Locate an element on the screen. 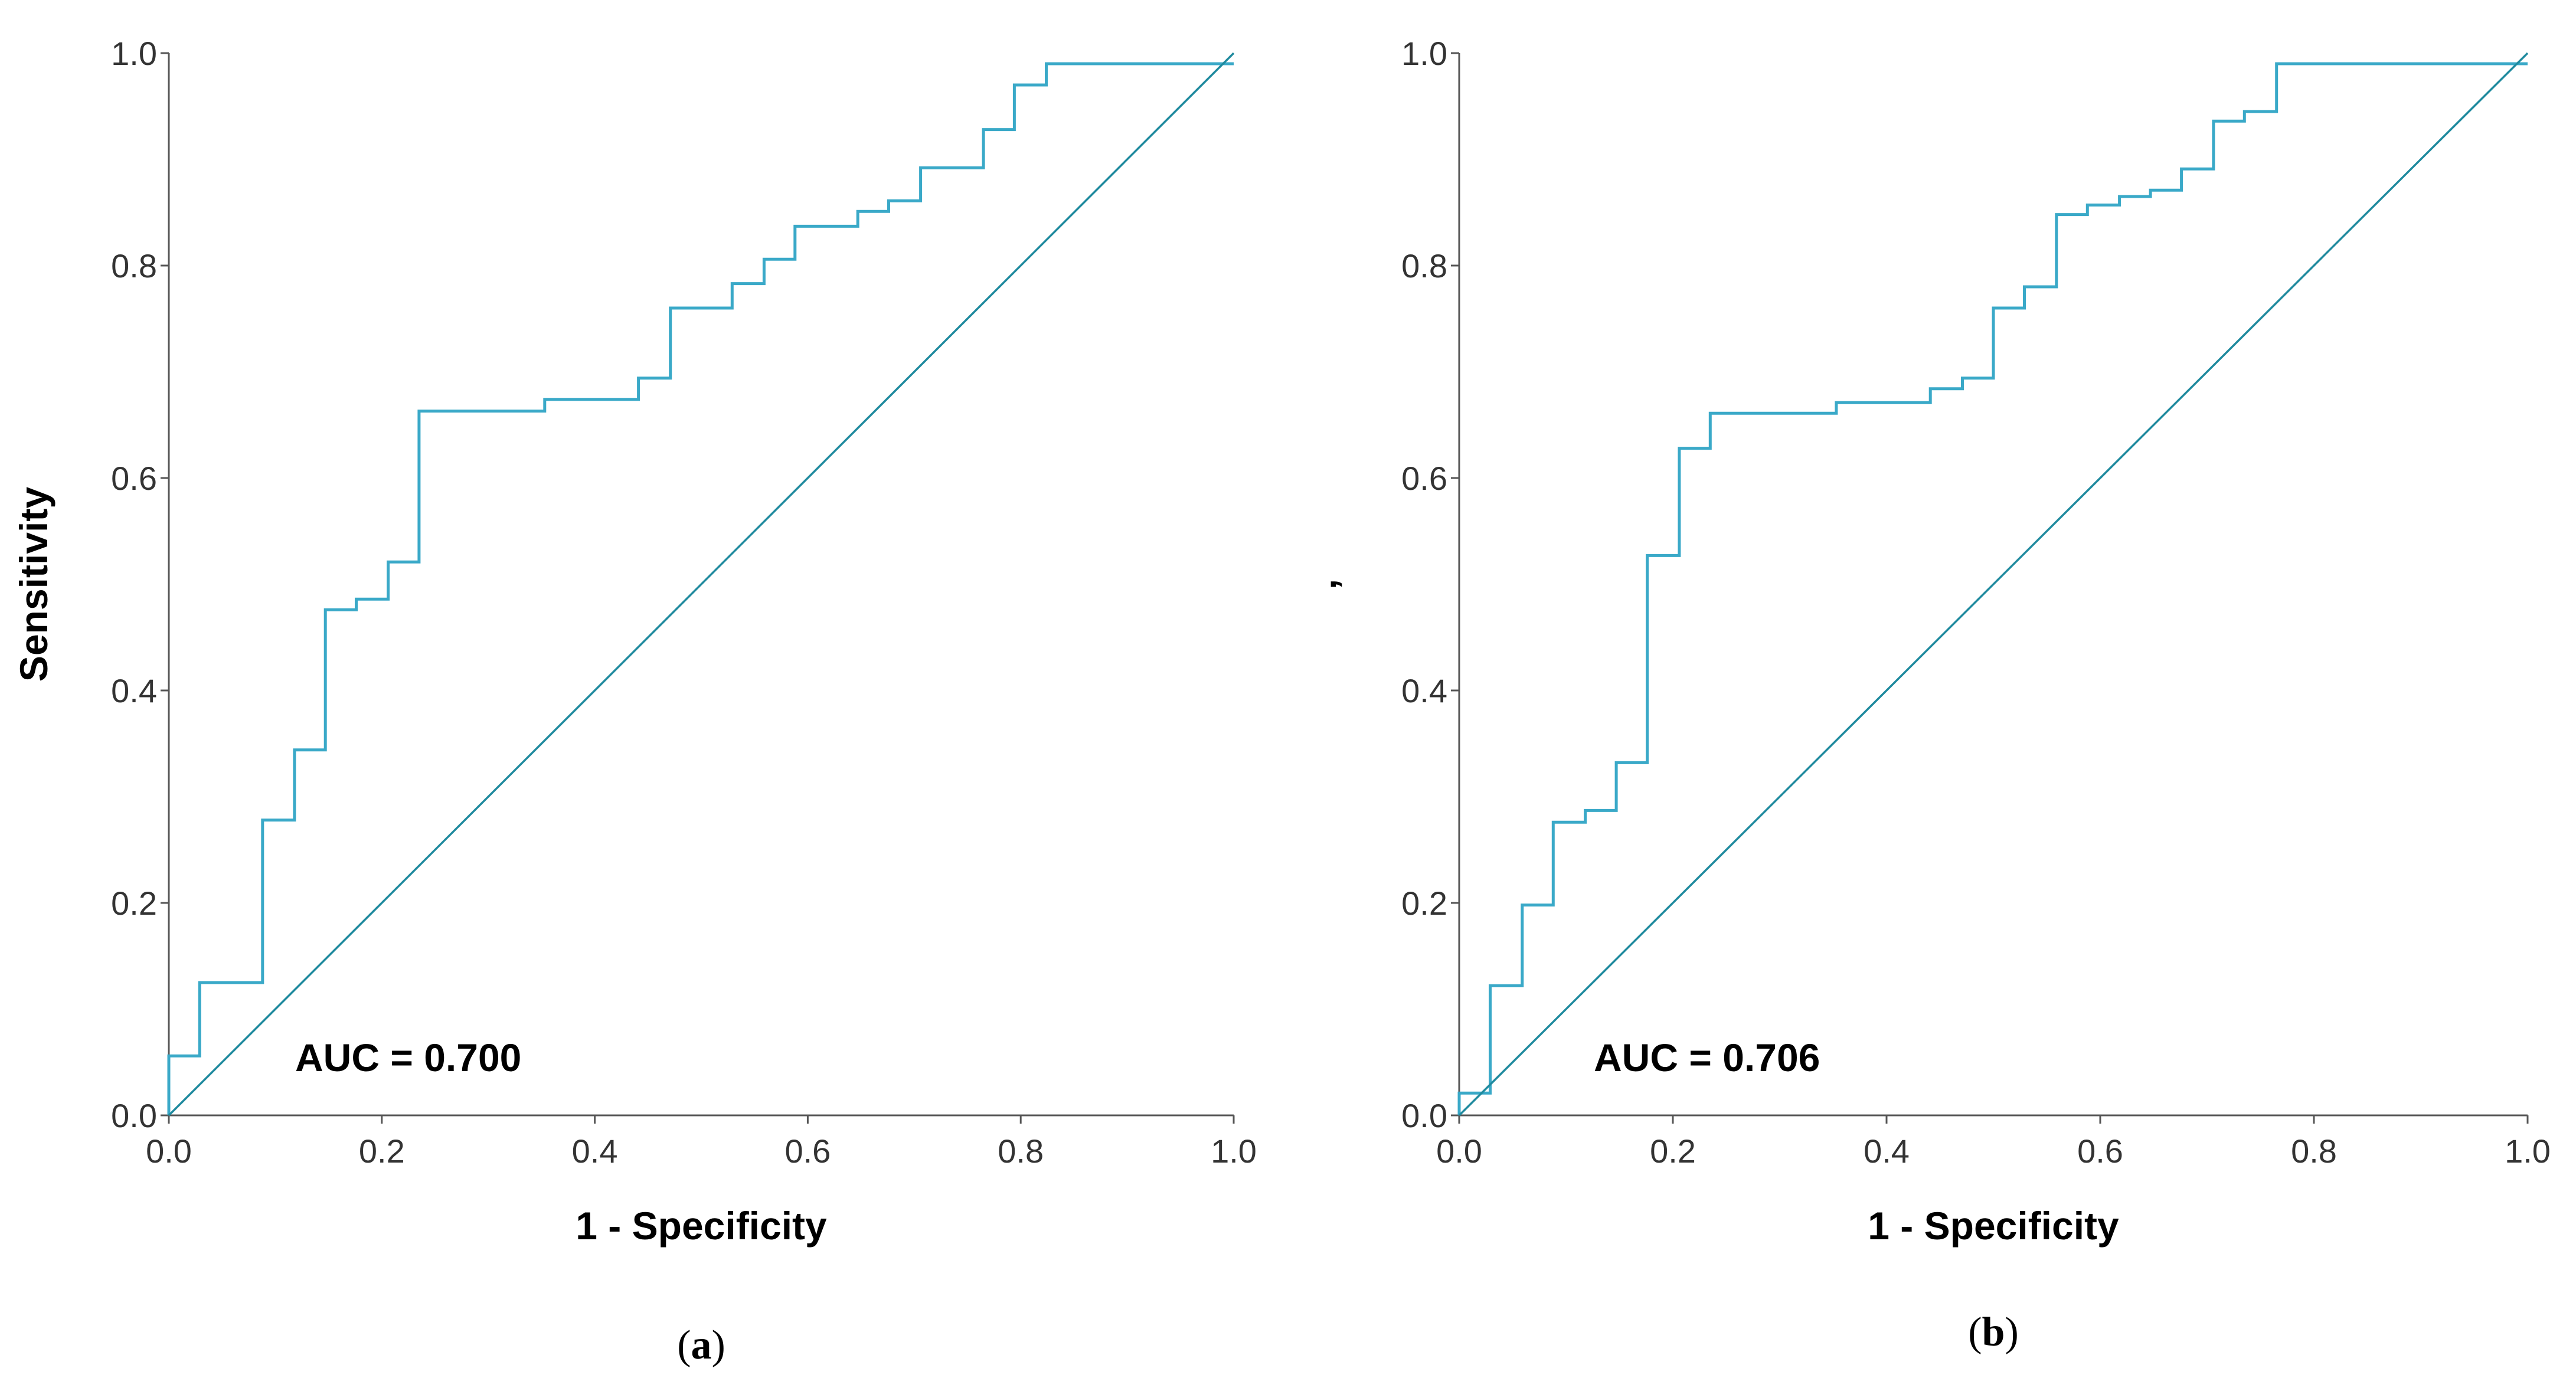 This screenshot has height=1388, width=2576. panel-caption: (b) is located at coordinates (1993, 1333).